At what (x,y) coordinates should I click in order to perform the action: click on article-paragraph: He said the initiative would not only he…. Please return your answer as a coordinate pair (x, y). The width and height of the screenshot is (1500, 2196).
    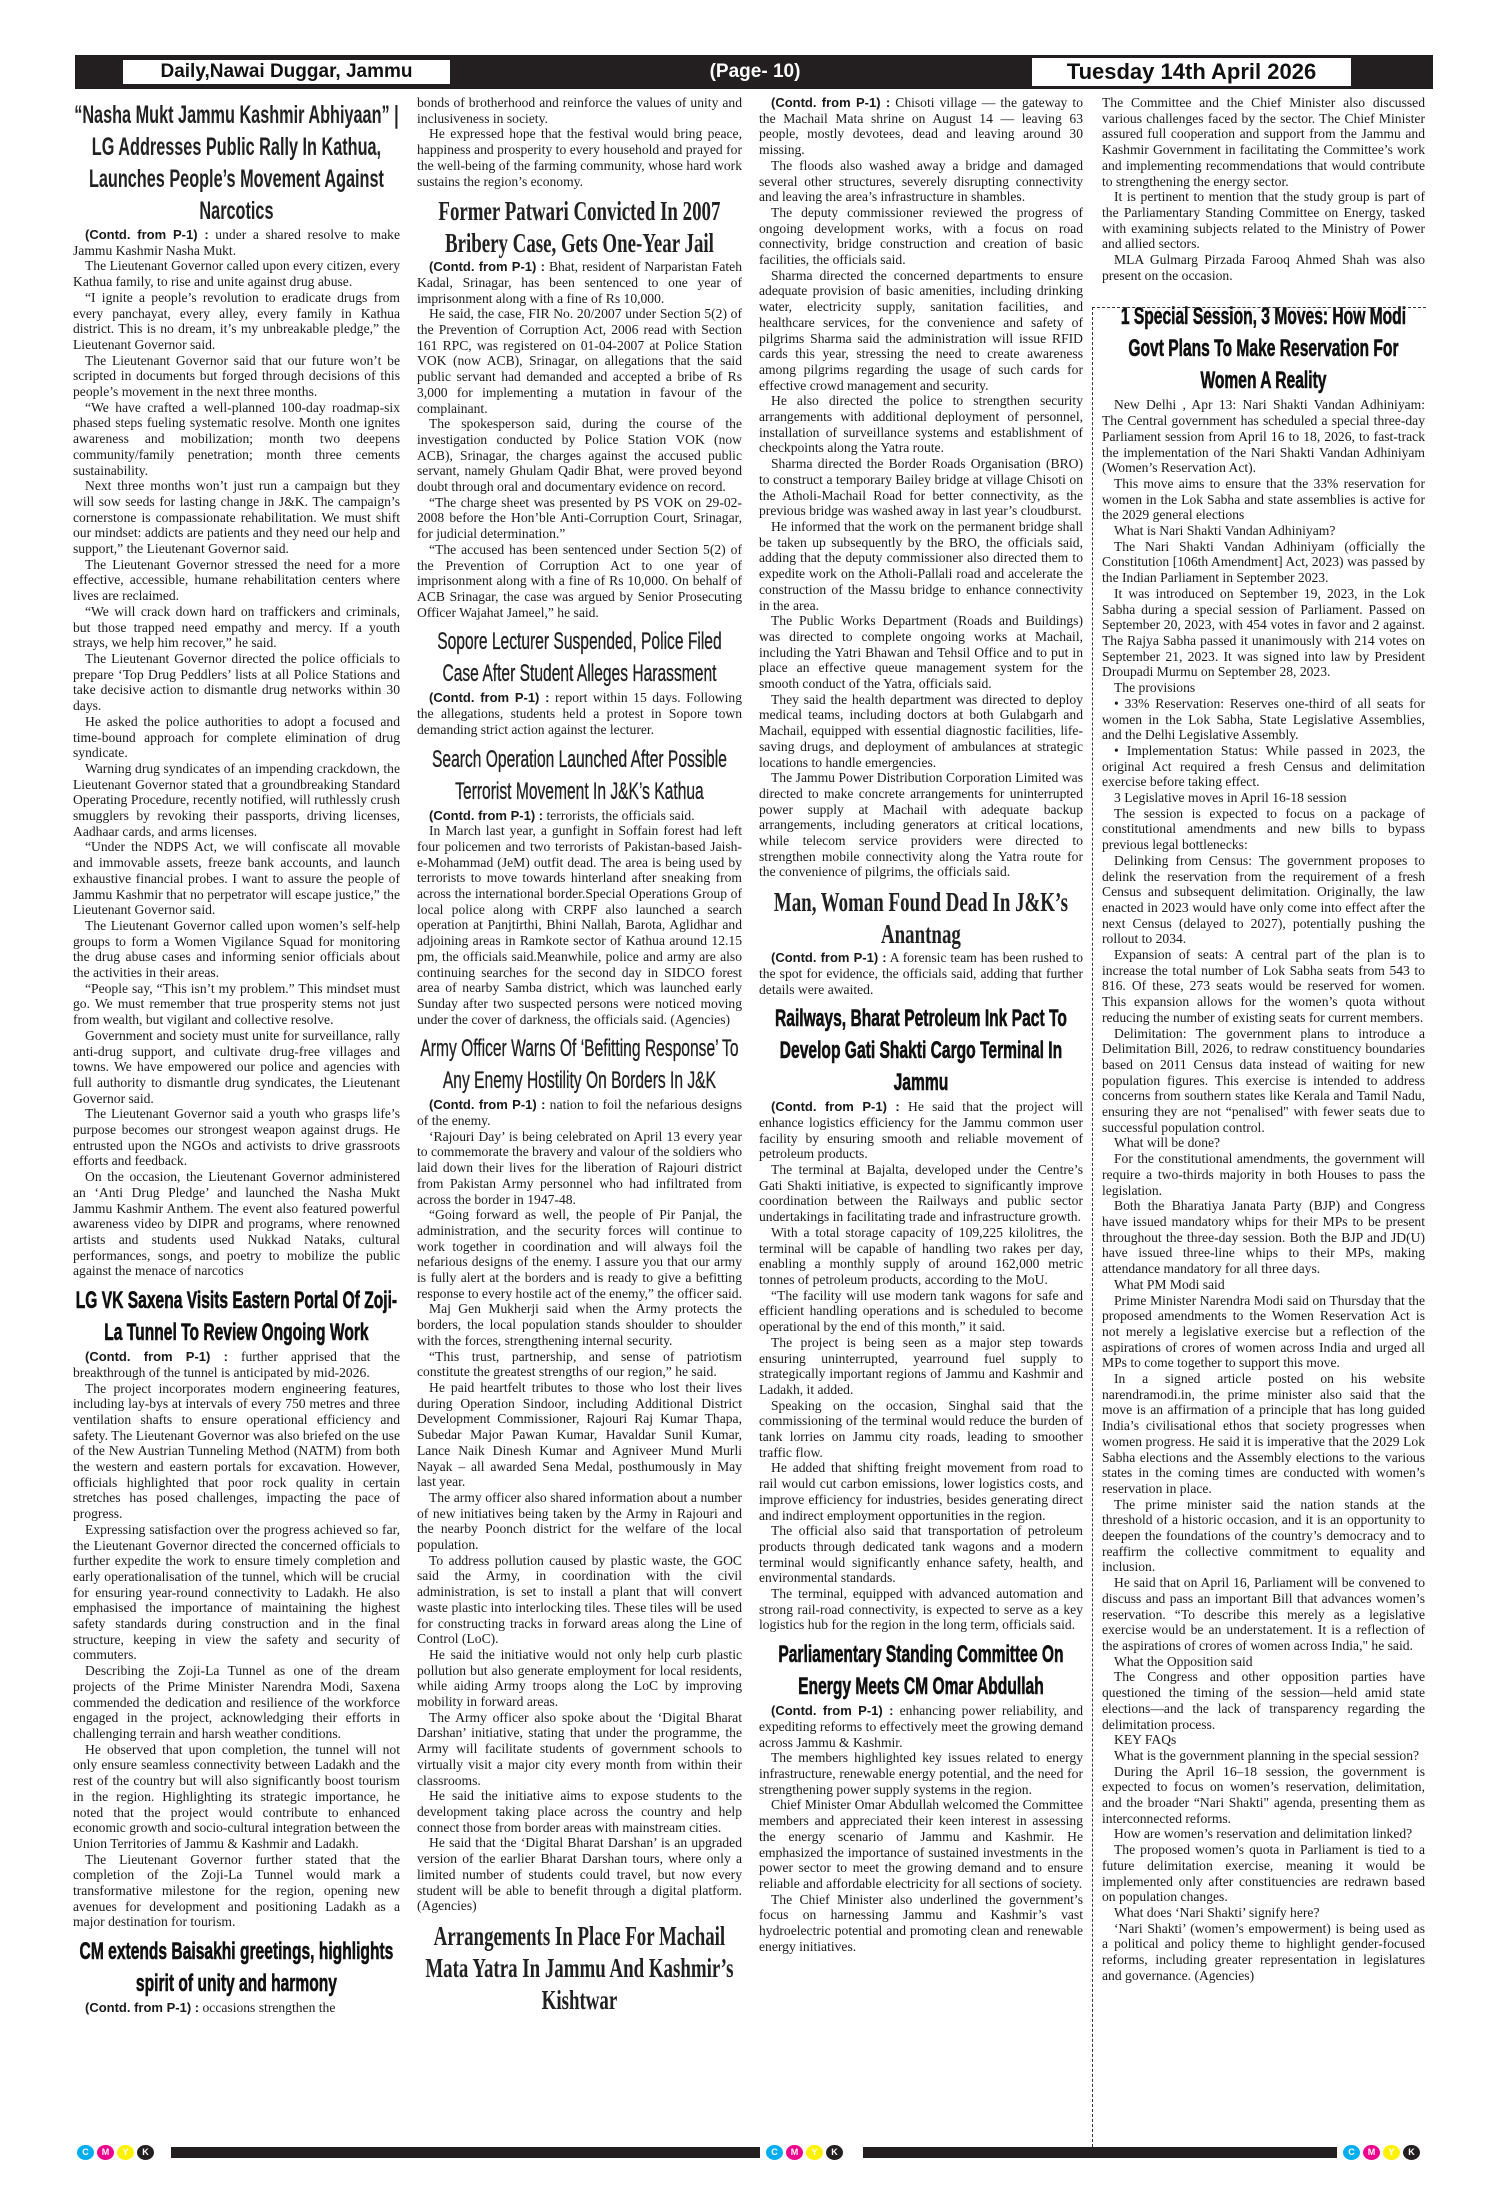
    Looking at the image, I should click on (579, 1678).